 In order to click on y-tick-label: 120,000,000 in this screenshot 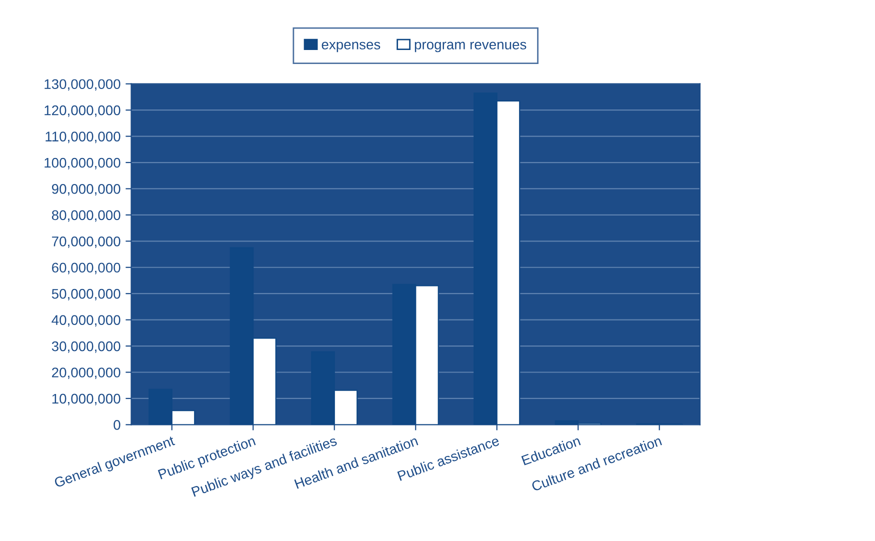, I will do `click(82, 111)`.